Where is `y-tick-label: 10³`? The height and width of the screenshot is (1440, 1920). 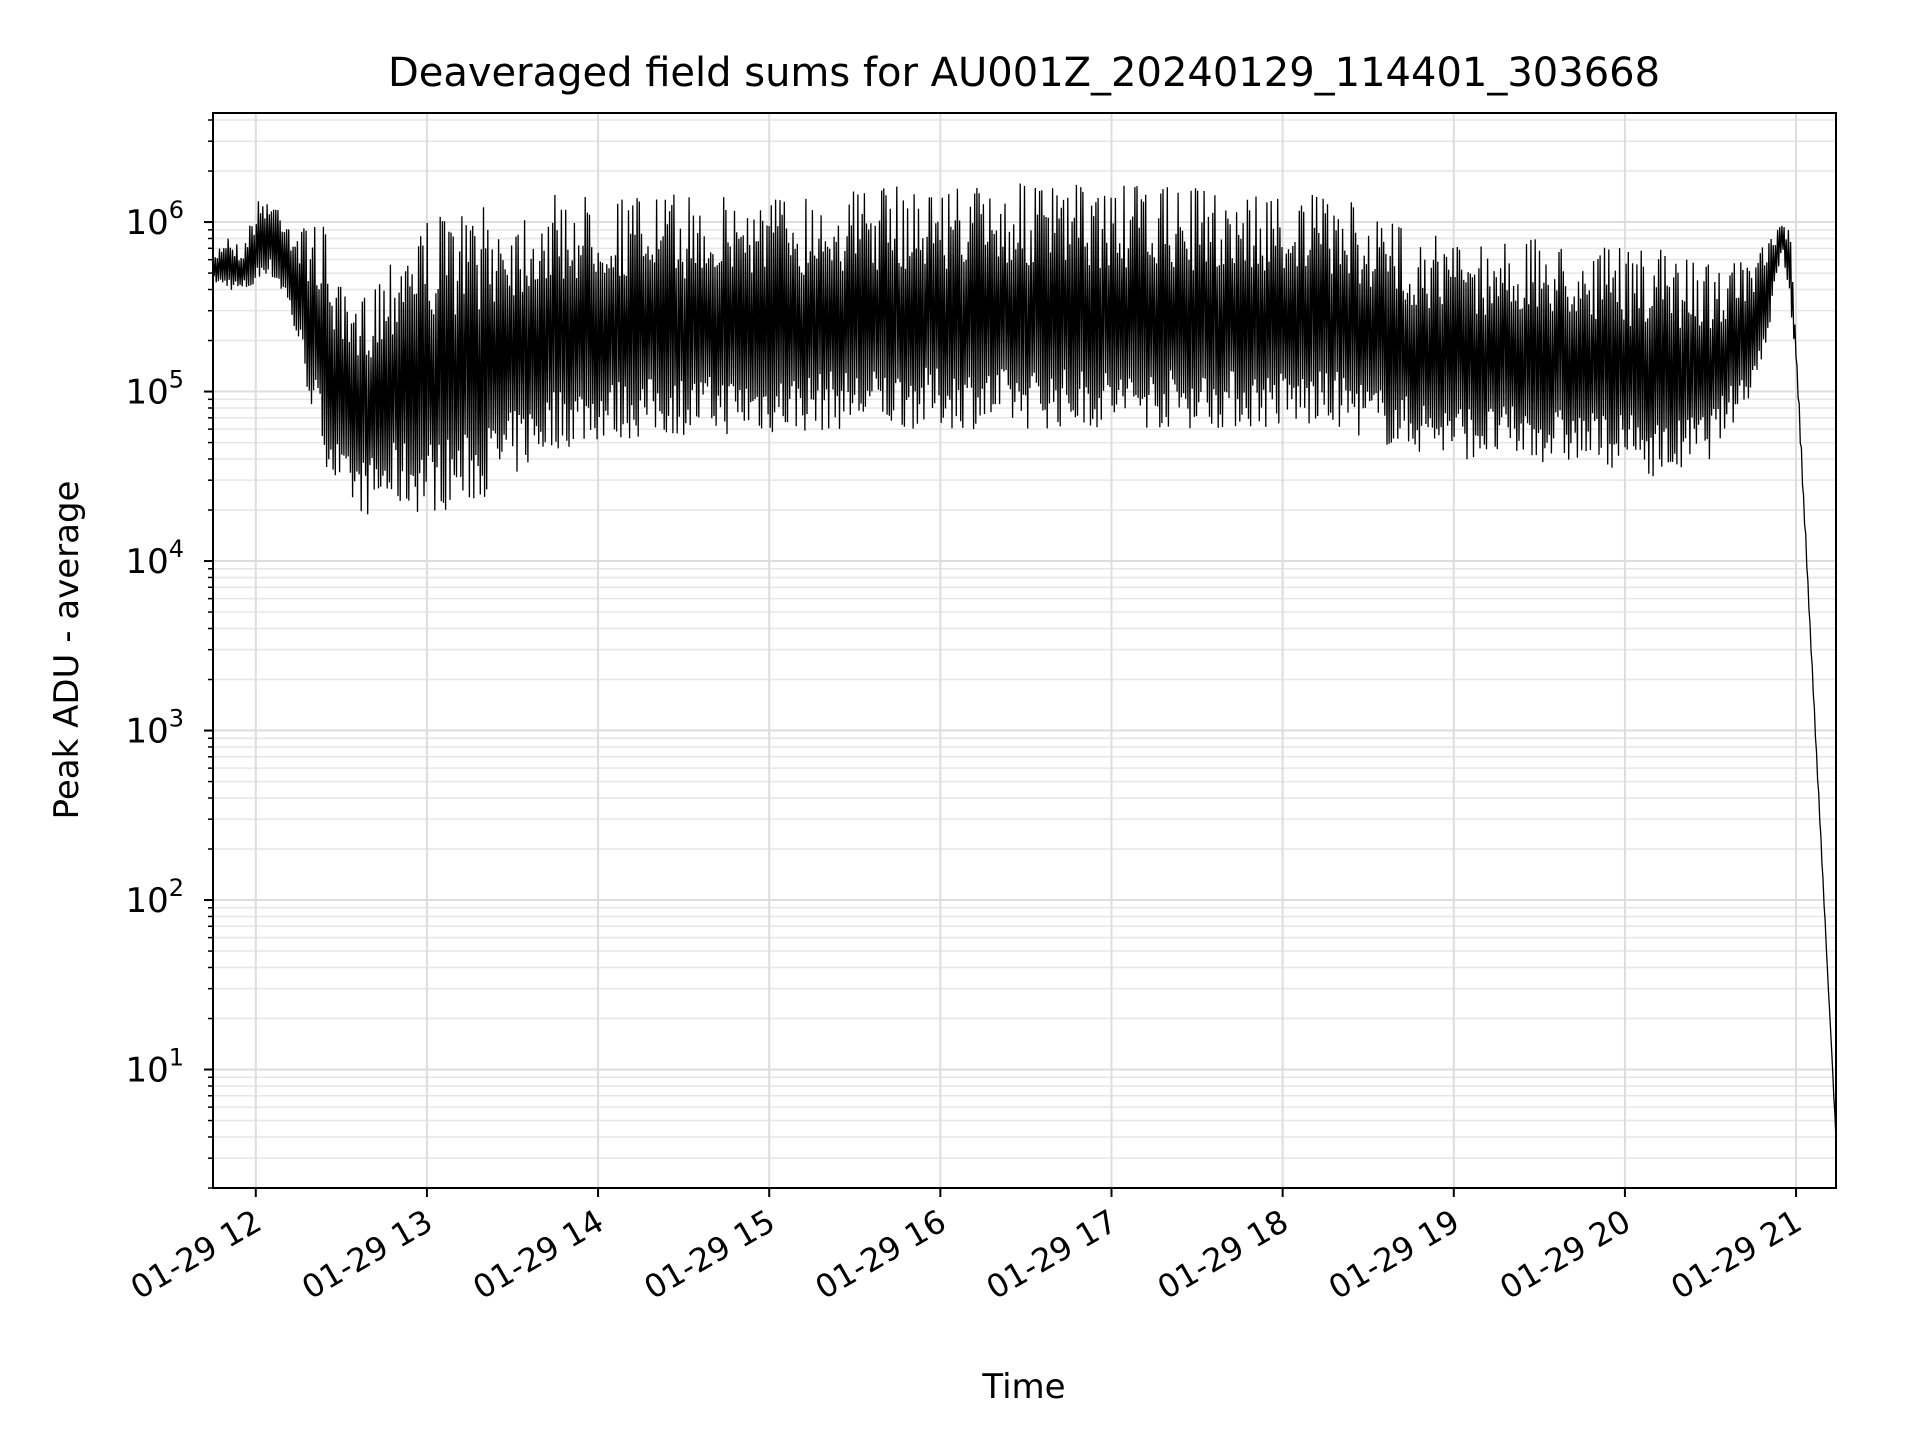 y-tick-label: 10³ is located at coordinates (154, 728).